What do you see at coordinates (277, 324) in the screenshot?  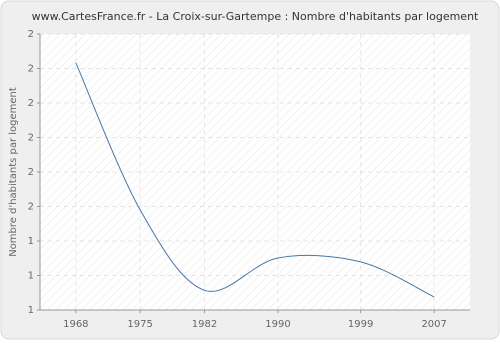 I see `x-tick-label: 1990` at bounding box center [277, 324].